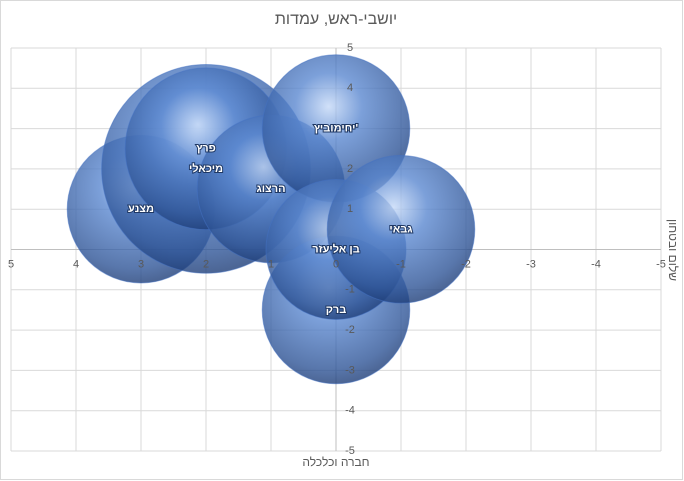  Describe the element at coordinates (206, 149) in the screenshot. I see `bubble-label: פרץ` at that location.